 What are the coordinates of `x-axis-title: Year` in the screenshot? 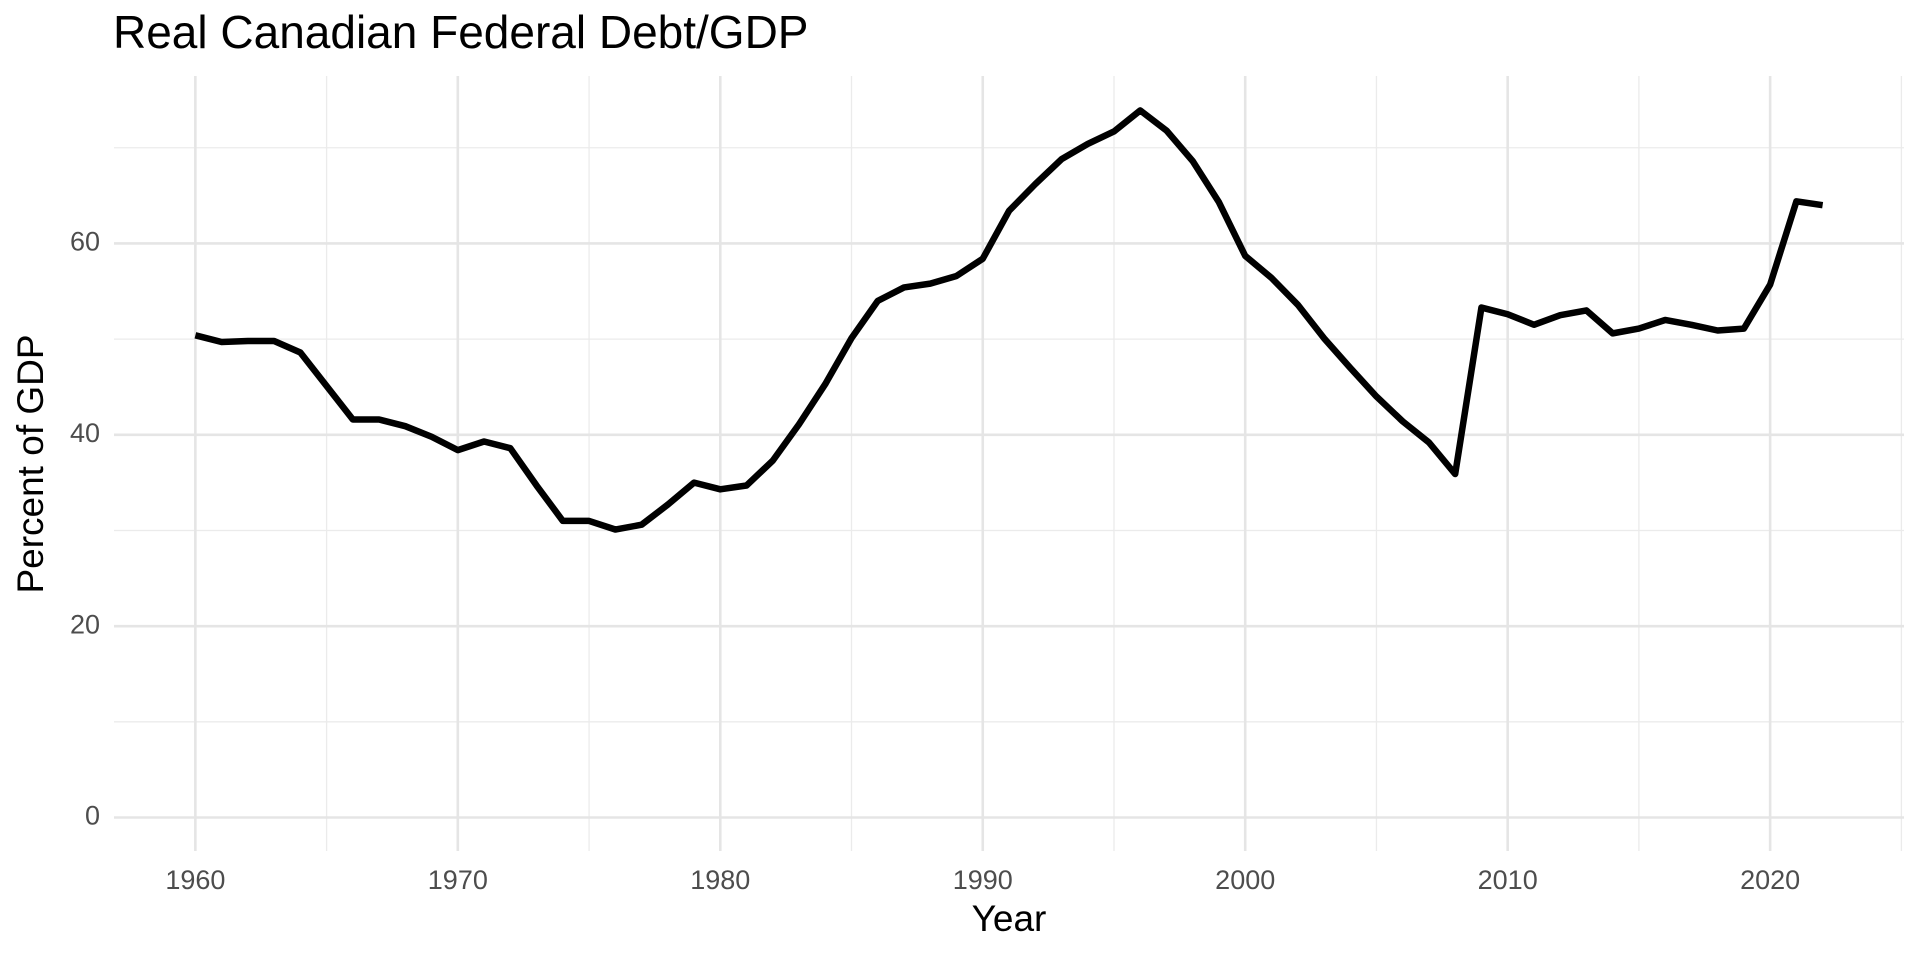 It's located at (1009, 918).